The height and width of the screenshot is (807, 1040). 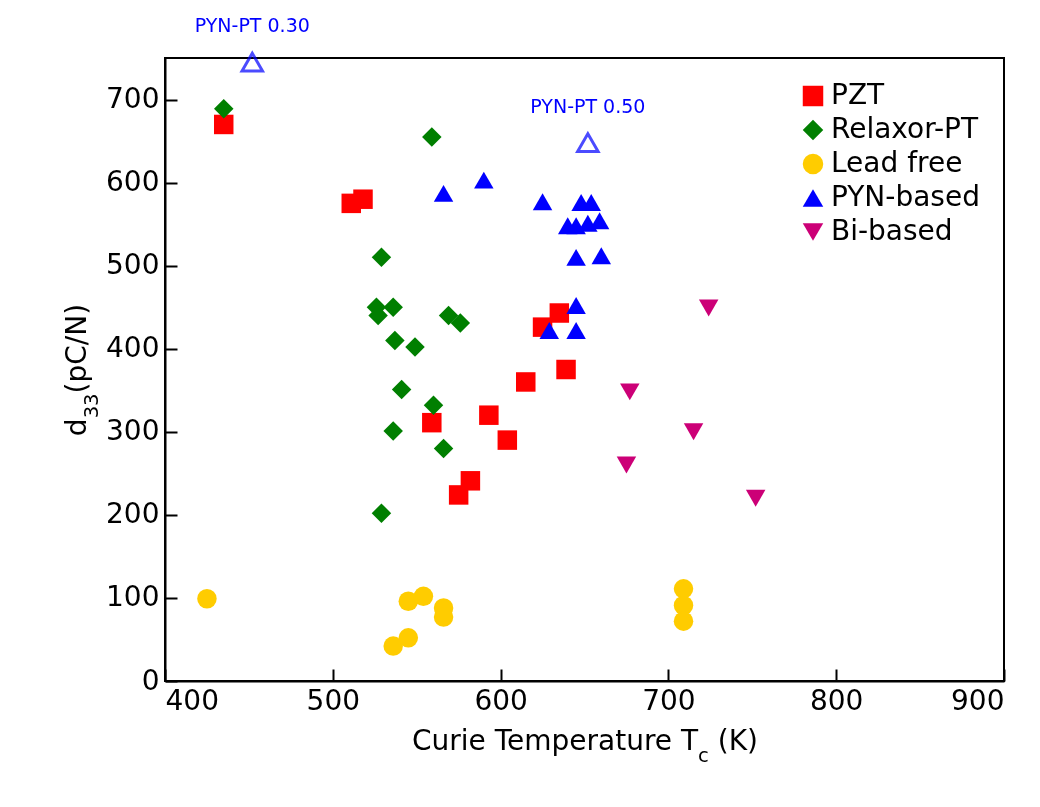 I want to click on y-tick-label: 300, so click(x=133, y=431).